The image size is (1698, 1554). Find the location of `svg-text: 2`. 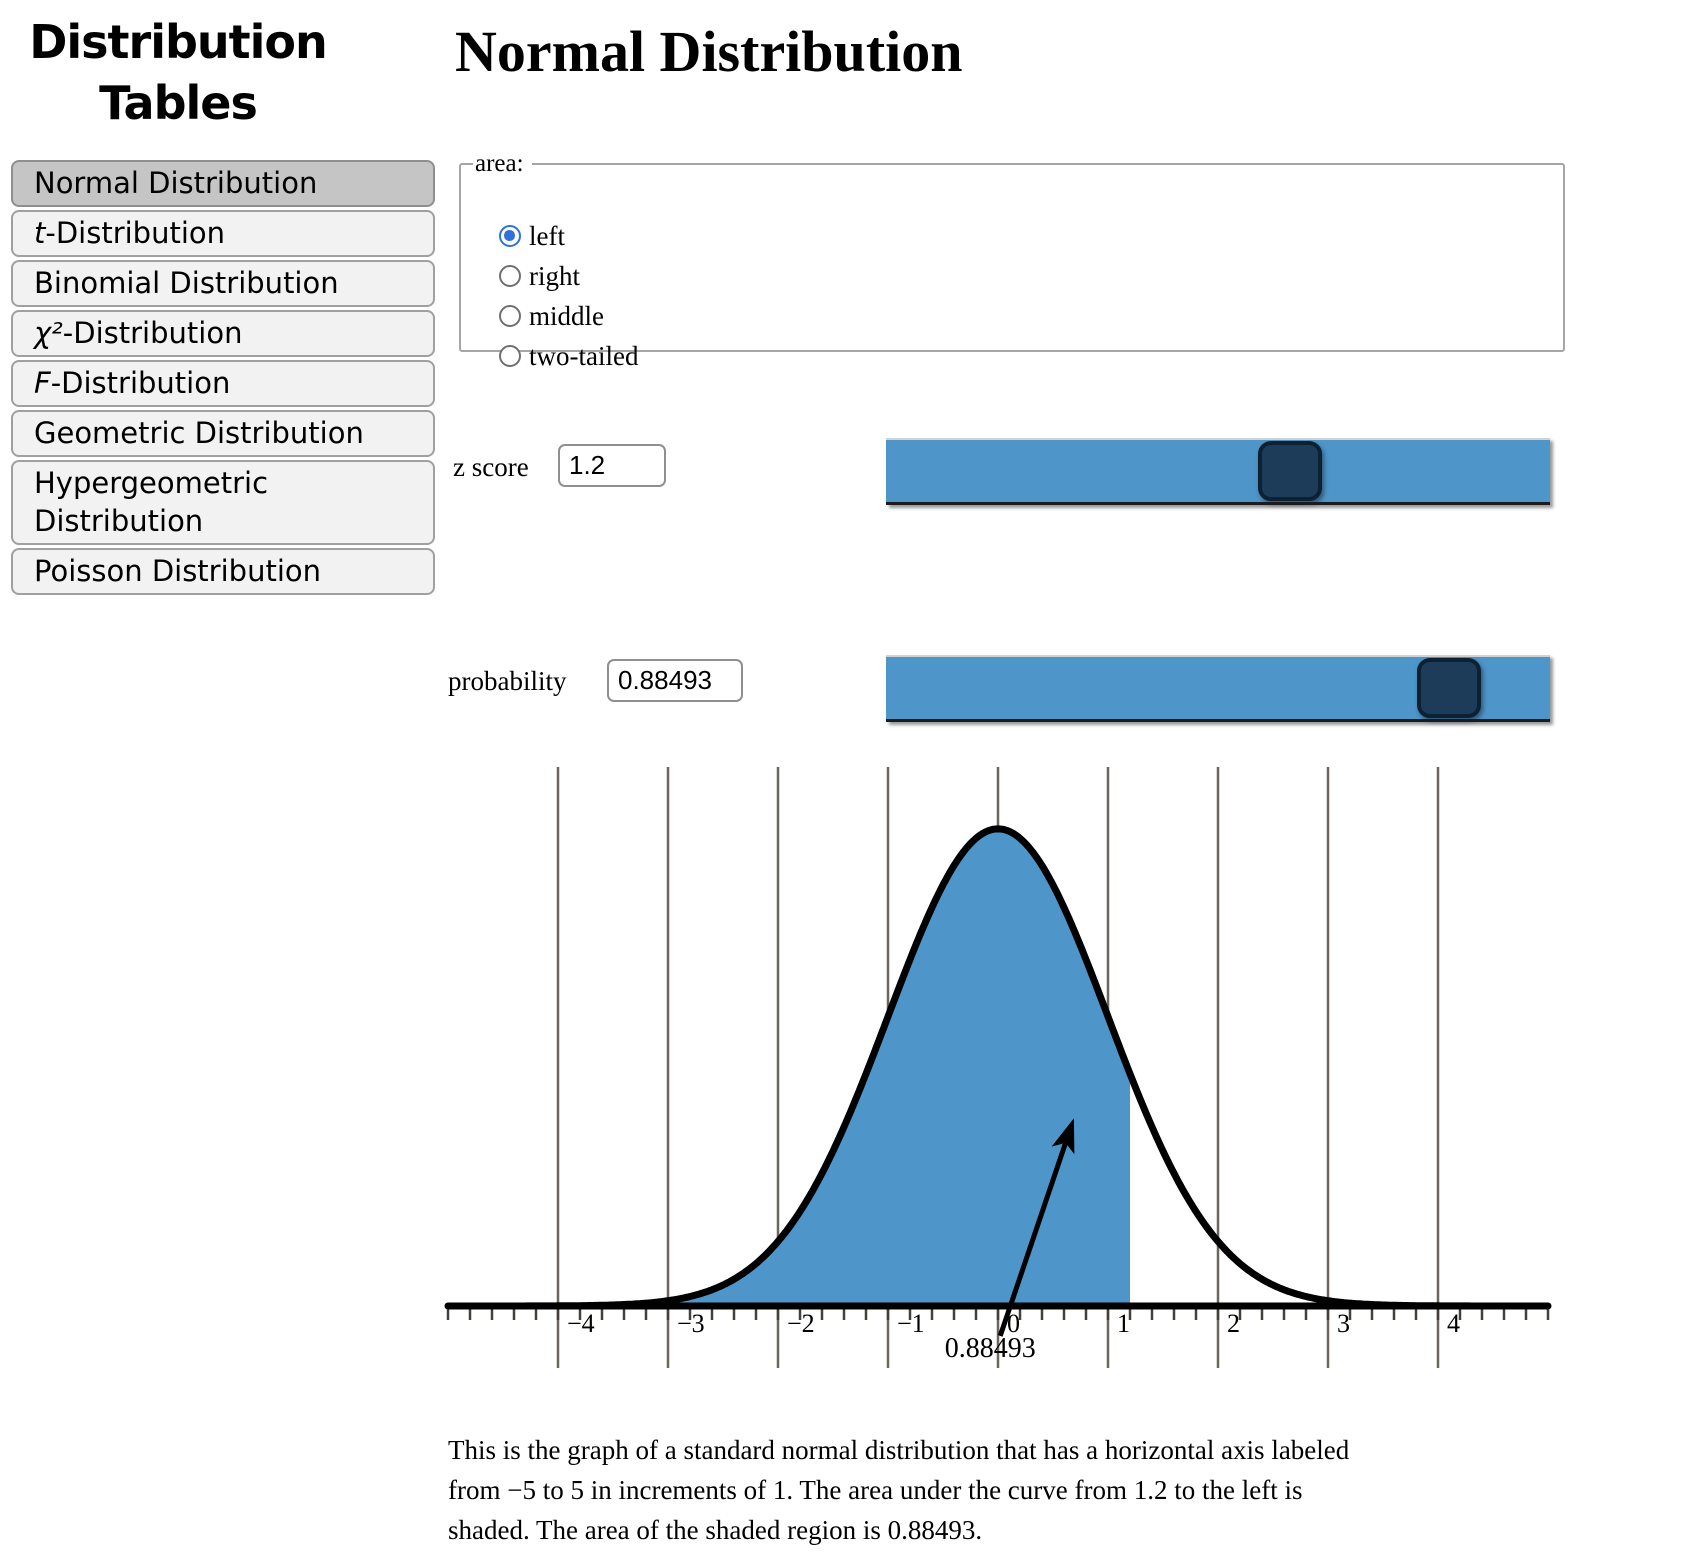

svg-text: 2 is located at coordinates (1233, 1323).